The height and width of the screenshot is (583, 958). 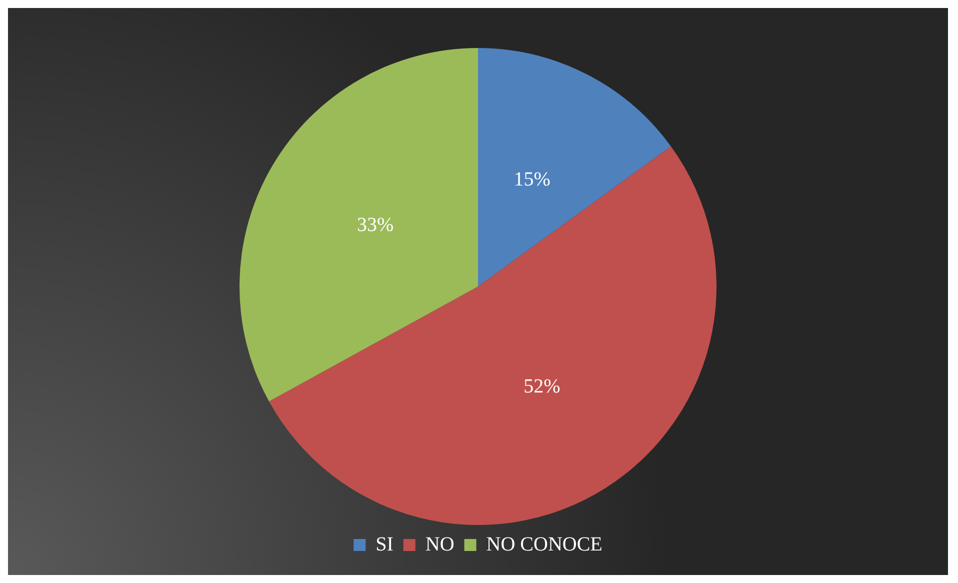 What do you see at coordinates (385, 544) in the screenshot?
I see `legend-label: SI` at bounding box center [385, 544].